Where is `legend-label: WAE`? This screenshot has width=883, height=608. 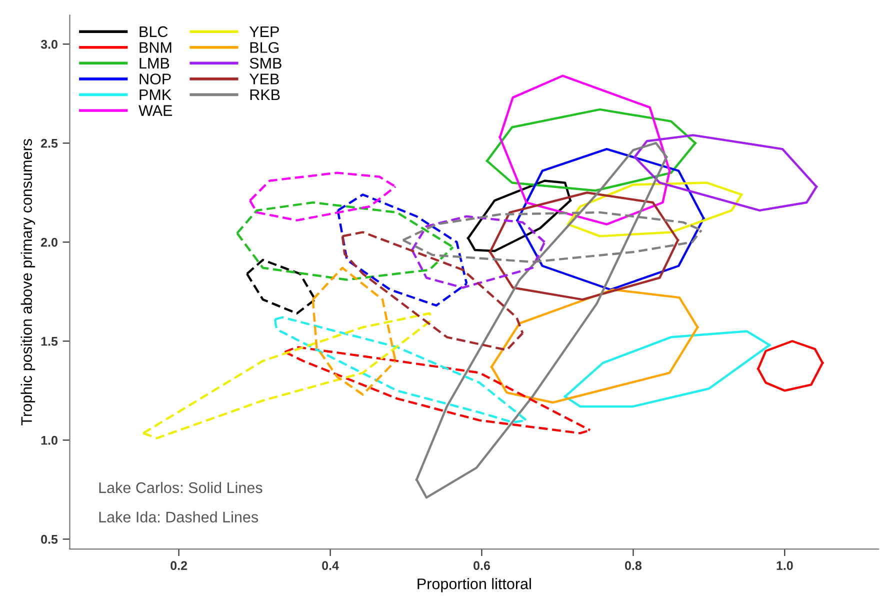
legend-label: WAE is located at coordinates (155, 110).